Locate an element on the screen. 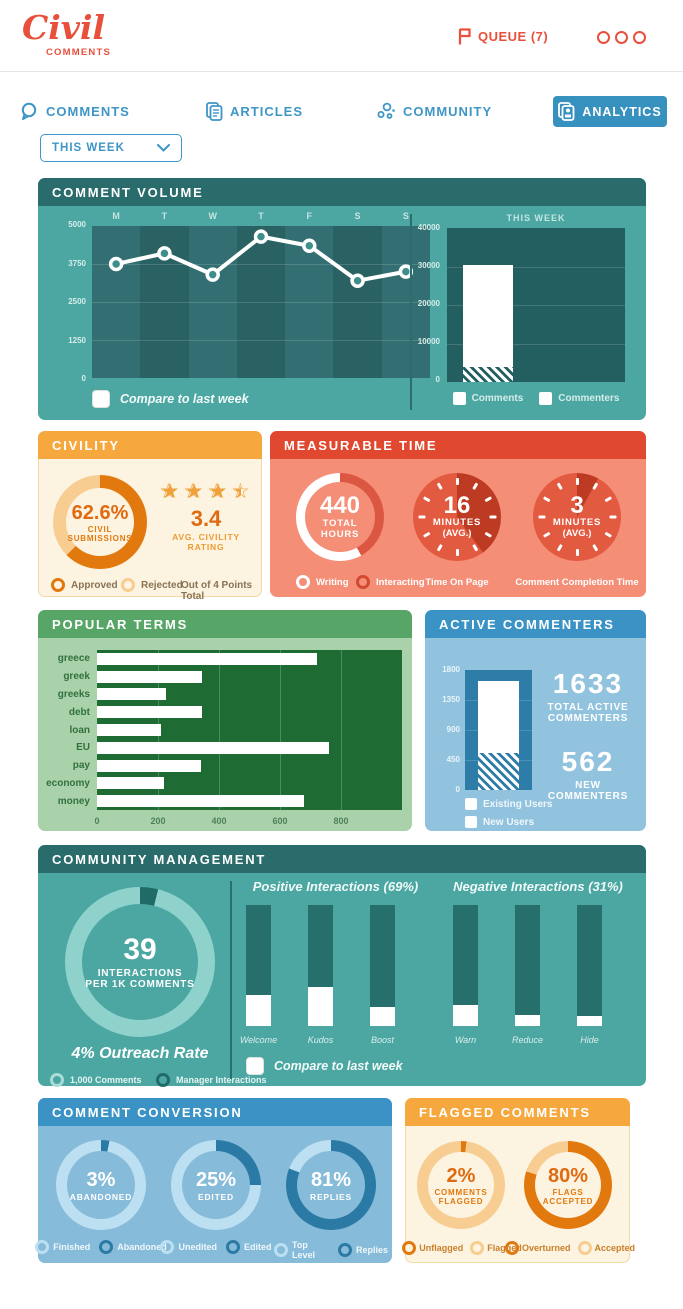 This screenshot has width=683, height=1309. edited-value: 25% is located at coordinates (216, 1179).